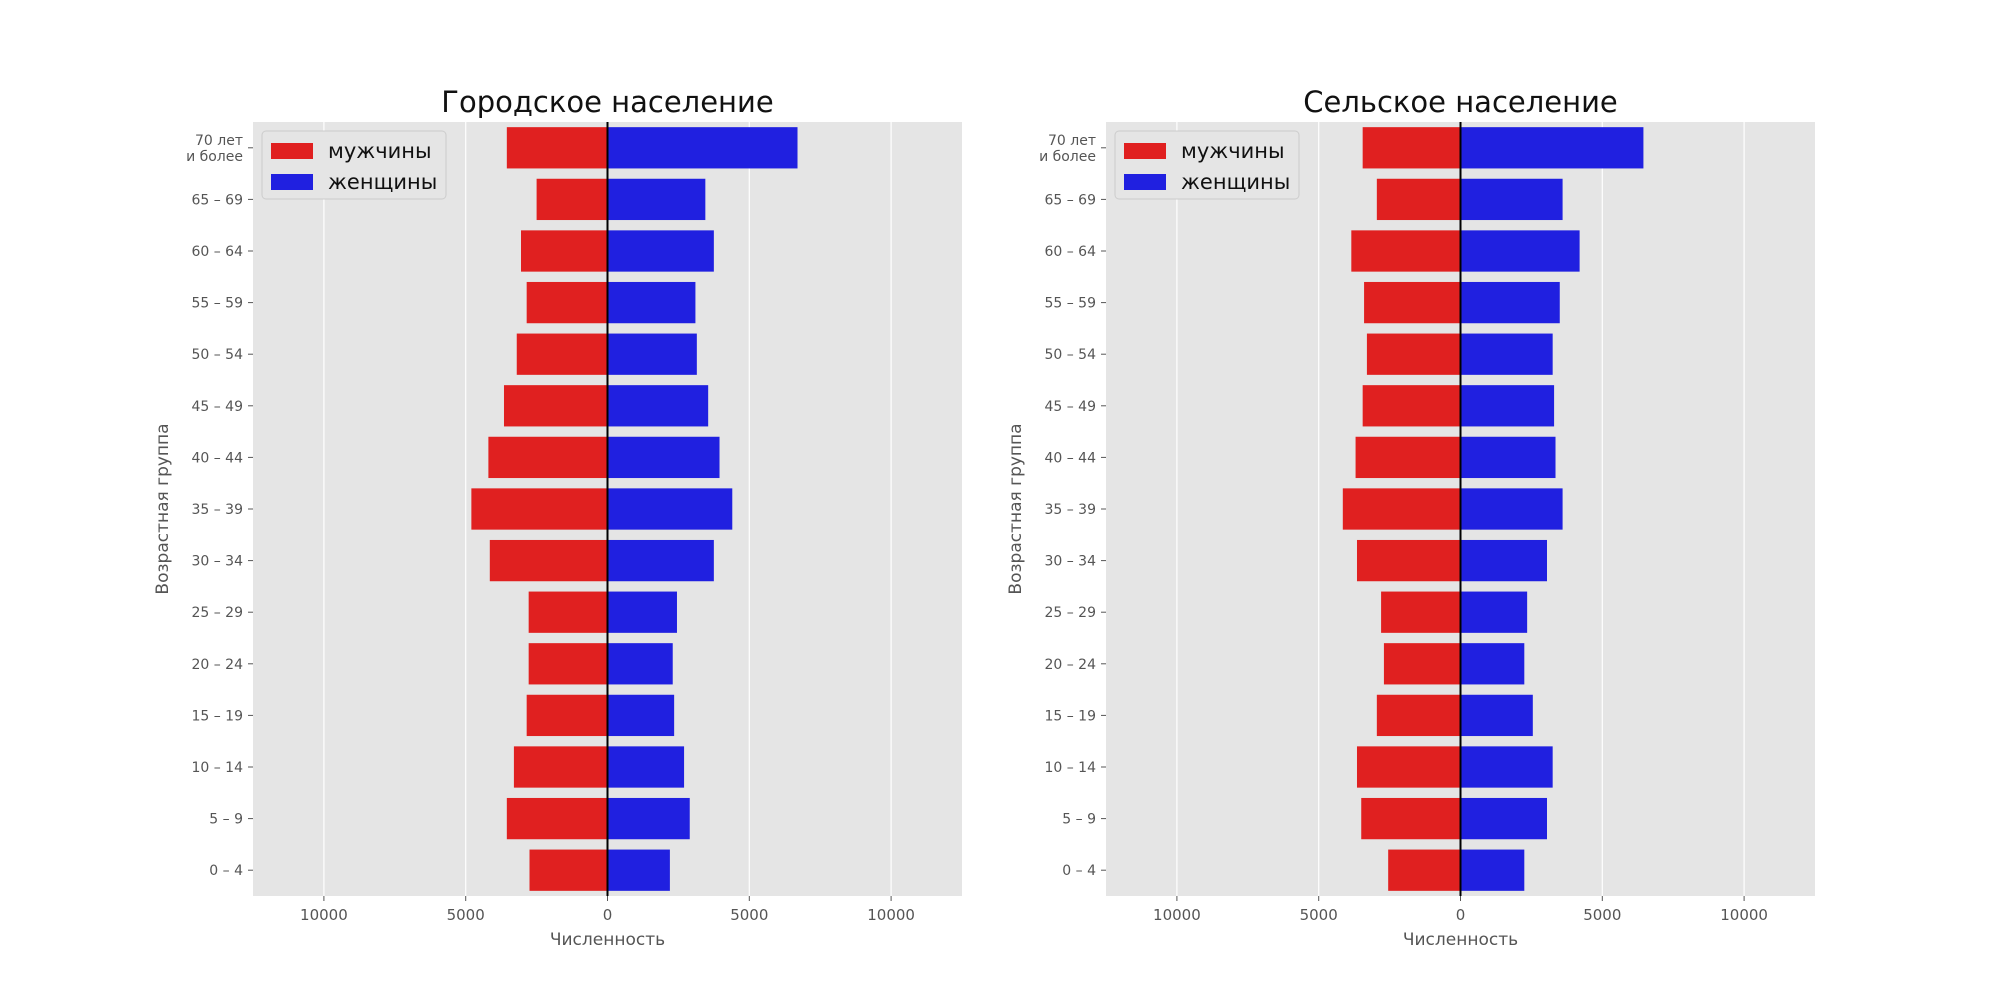 Image resolution: width=2000 pixels, height=1000 pixels. Describe the element at coordinates (1460, 102) in the screenshot. I see `chart-title: Сельское население` at that location.